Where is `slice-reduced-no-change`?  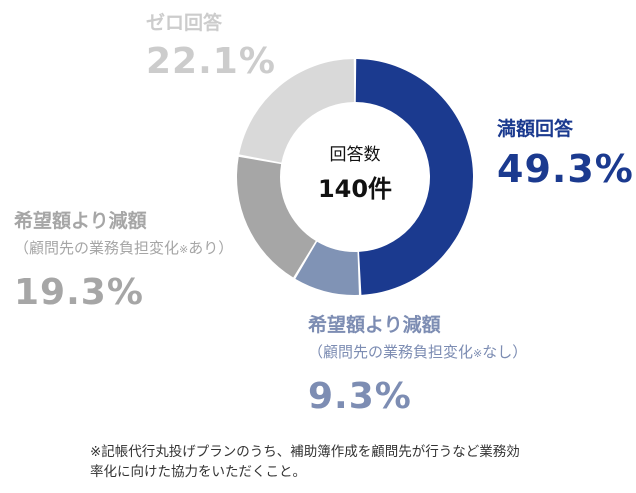 slice-reduced-no-change is located at coordinates (327, 268).